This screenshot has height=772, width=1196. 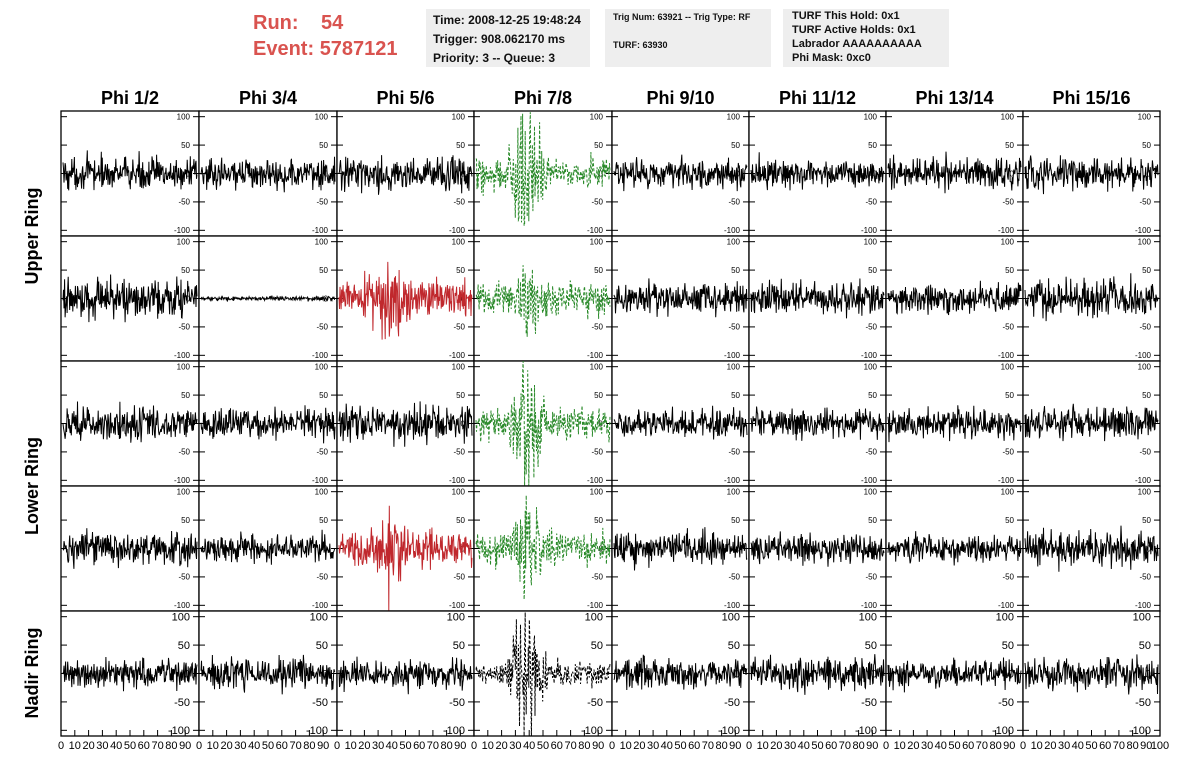 I want to click on x-tick-label: 0, so click(x=1023, y=746).